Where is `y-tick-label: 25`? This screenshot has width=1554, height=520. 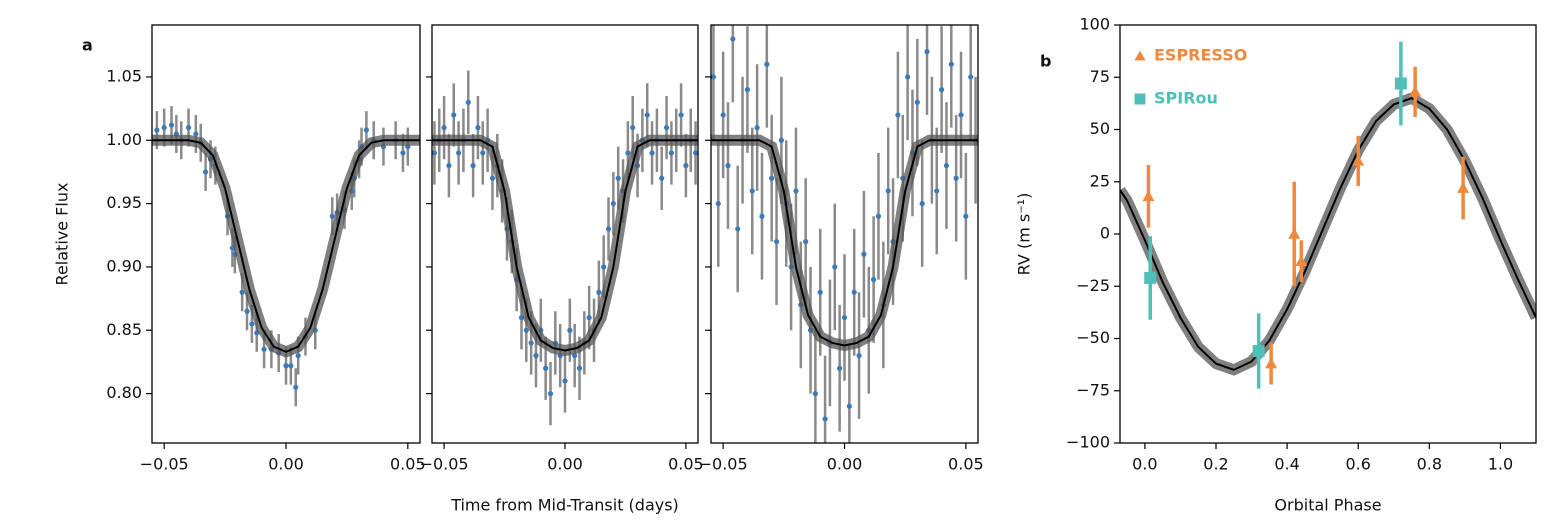 y-tick-label: 25 is located at coordinates (1100, 180).